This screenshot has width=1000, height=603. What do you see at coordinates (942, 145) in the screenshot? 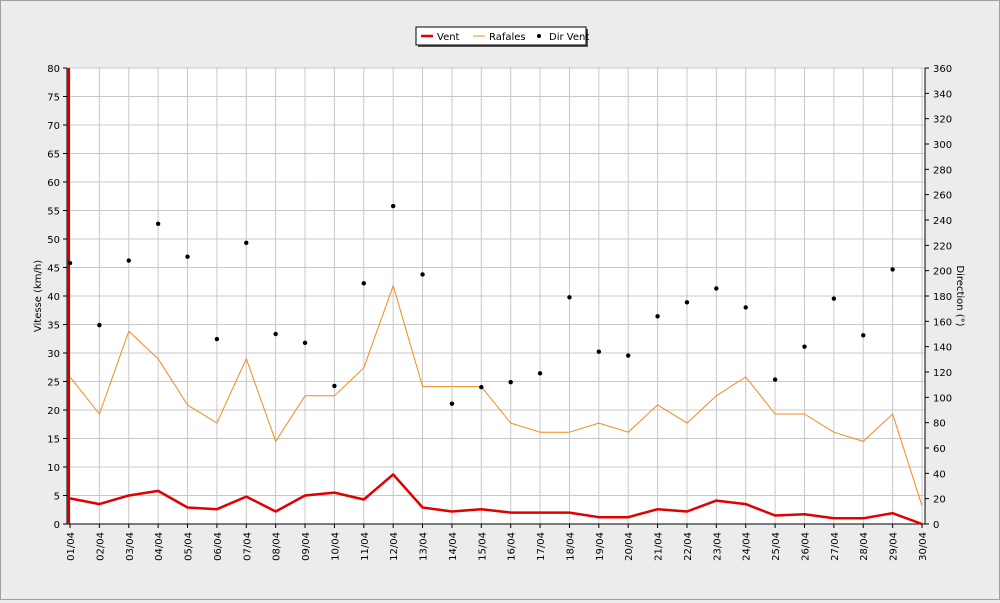
I see `y2-tick-label: 300` at bounding box center [942, 145].